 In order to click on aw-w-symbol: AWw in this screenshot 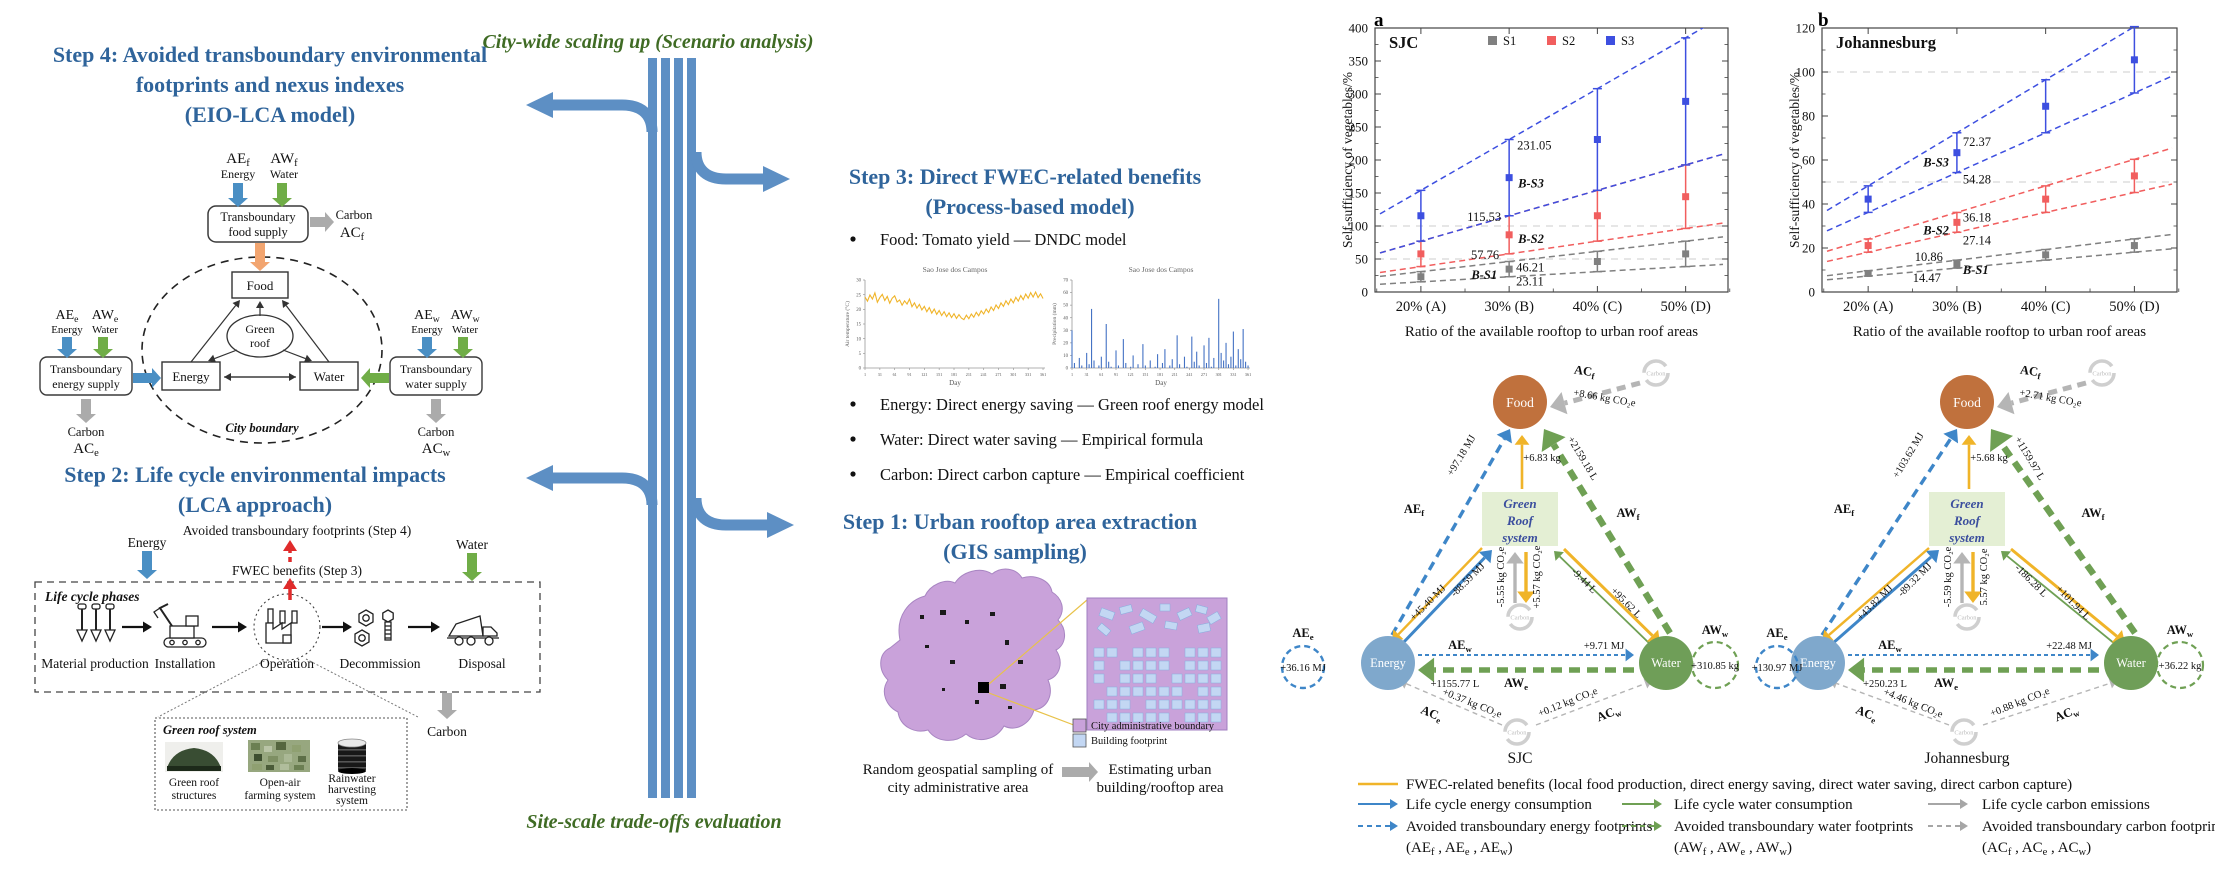, I will do `click(2180, 631)`.